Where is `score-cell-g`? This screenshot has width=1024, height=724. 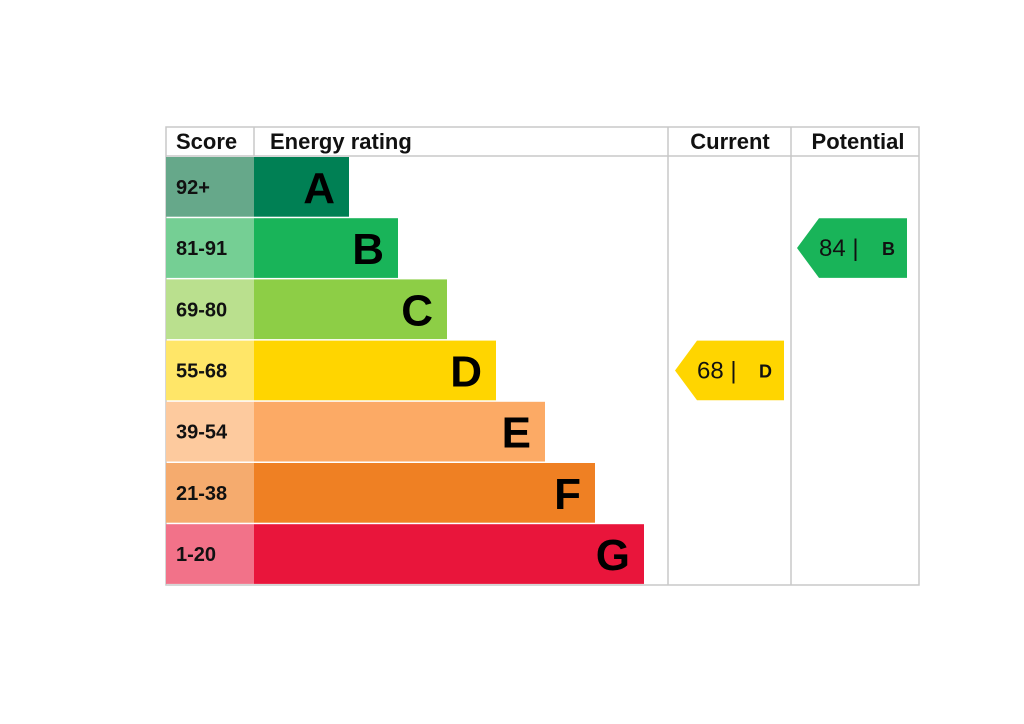
score-cell-g is located at coordinates (210, 554).